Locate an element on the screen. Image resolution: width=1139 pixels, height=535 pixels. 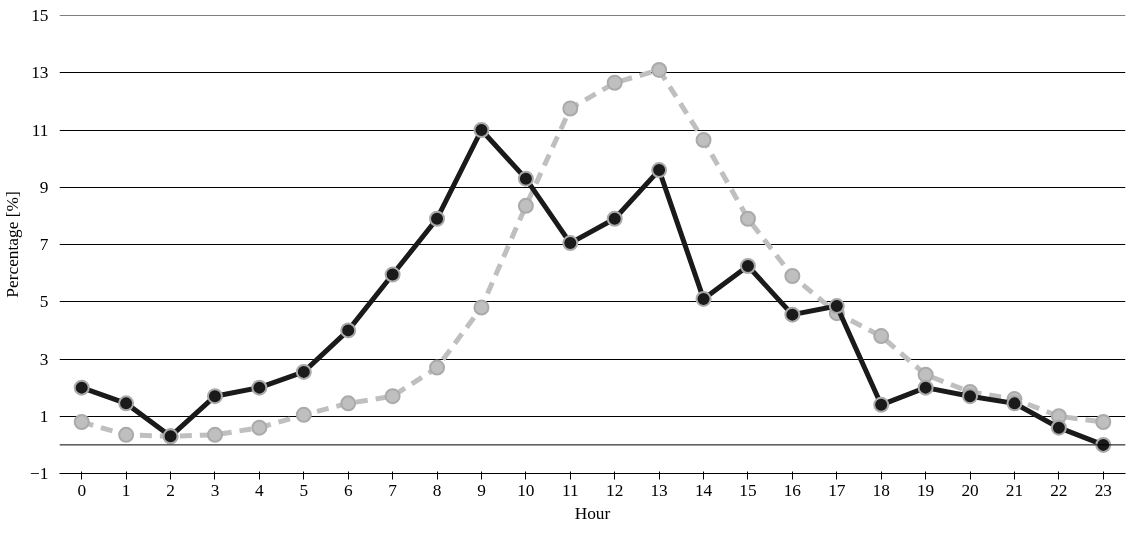
y-tick-label: 11 is located at coordinates (40, 130).